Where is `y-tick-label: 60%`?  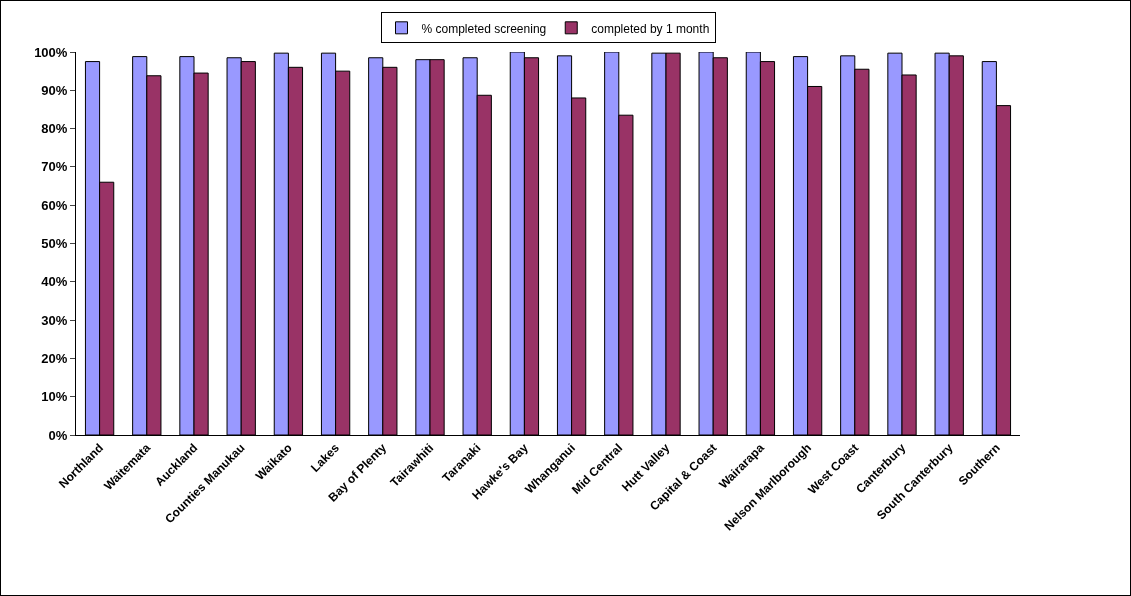 y-tick-label: 60% is located at coordinates (54, 205).